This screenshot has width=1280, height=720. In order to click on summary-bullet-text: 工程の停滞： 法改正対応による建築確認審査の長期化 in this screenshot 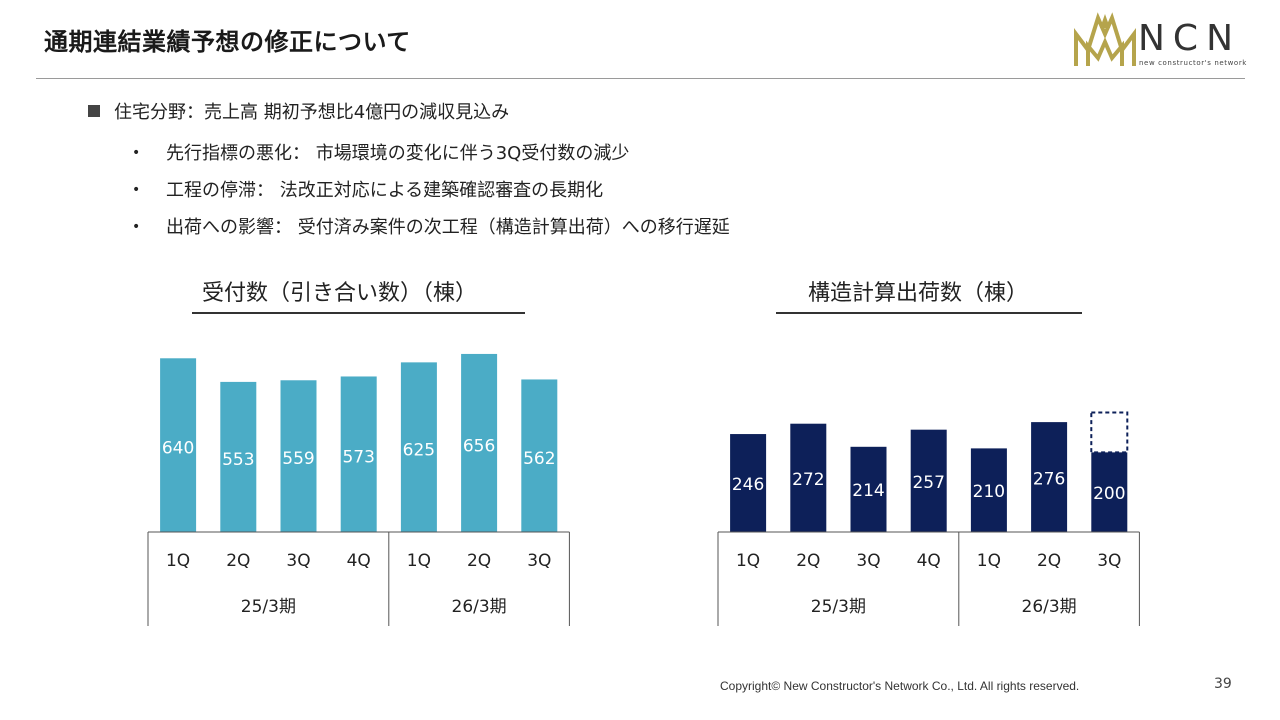, I will do `click(385, 190)`.